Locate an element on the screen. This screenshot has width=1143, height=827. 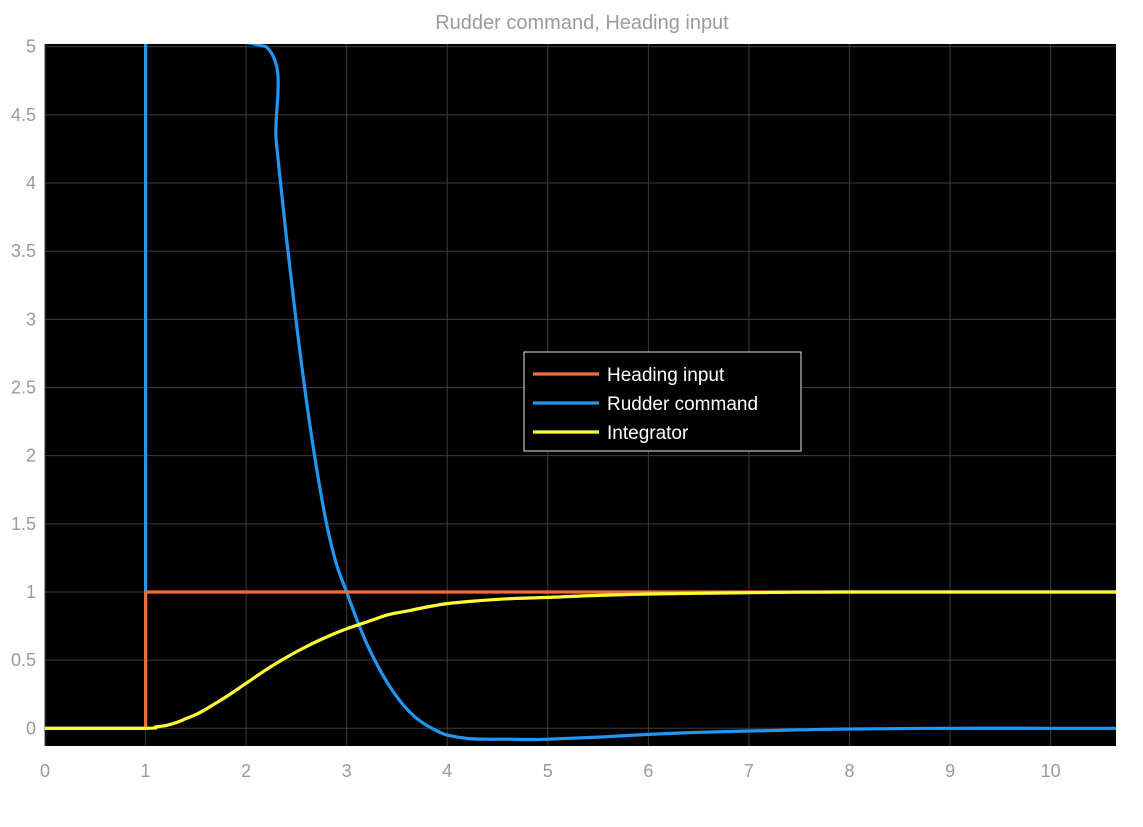
x-tick-label: 9 is located at coordinates (950, 771).